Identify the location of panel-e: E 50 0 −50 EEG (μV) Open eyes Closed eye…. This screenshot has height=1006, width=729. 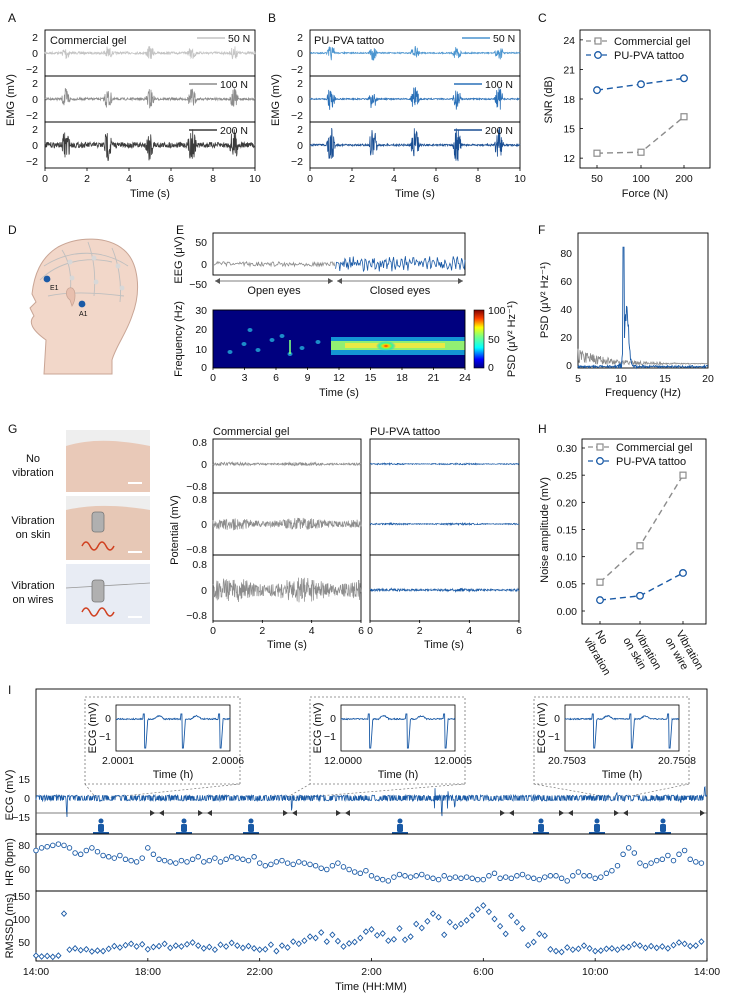
(345, 311).